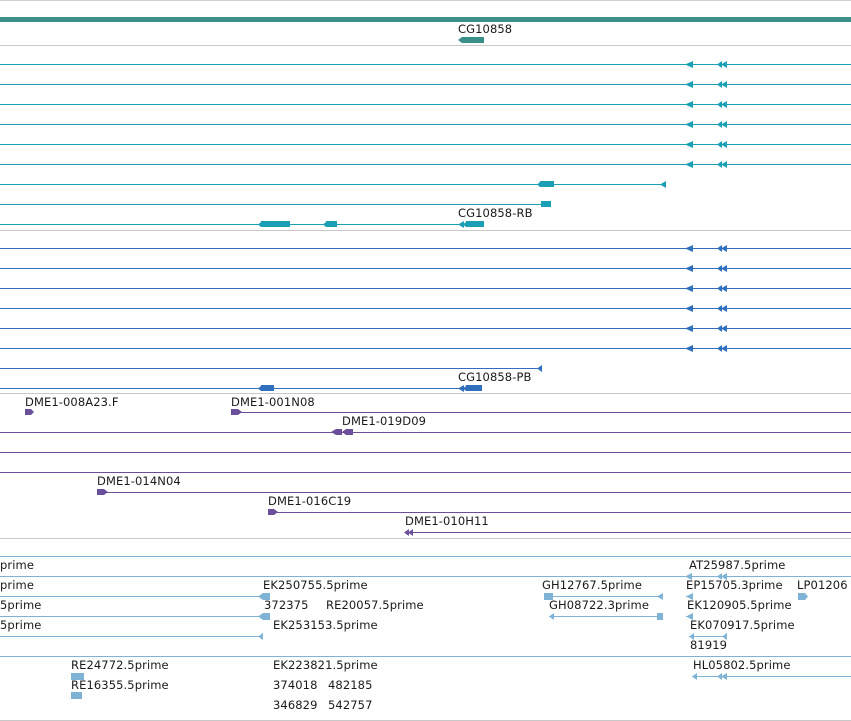 This screenshot has width=851, height=721. Describe the element at coordinates (425, 31) in the screenshot. I see `gene-track` at that location.